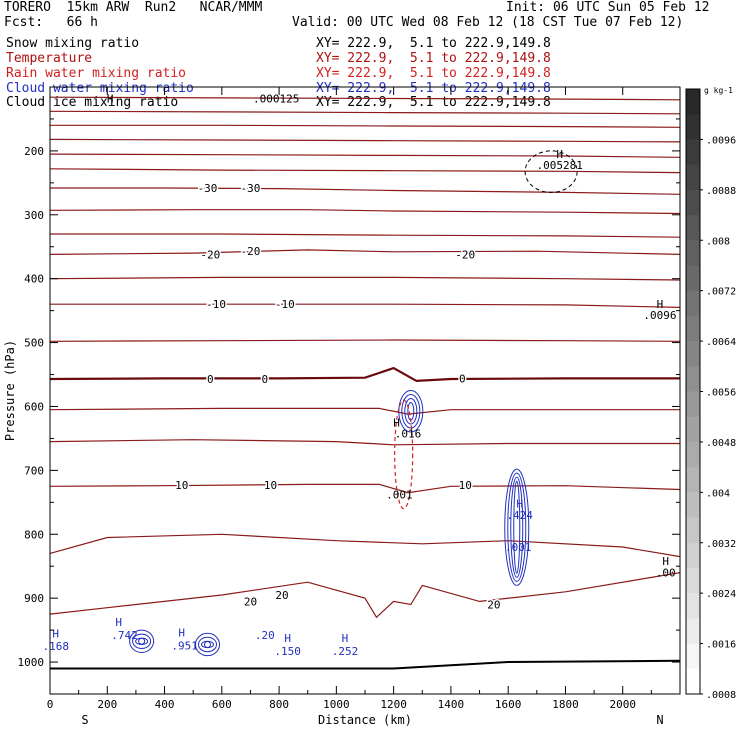 The width and height of the screenshot is (740, 740). I want to click on rain-contour, so click(404, 454).